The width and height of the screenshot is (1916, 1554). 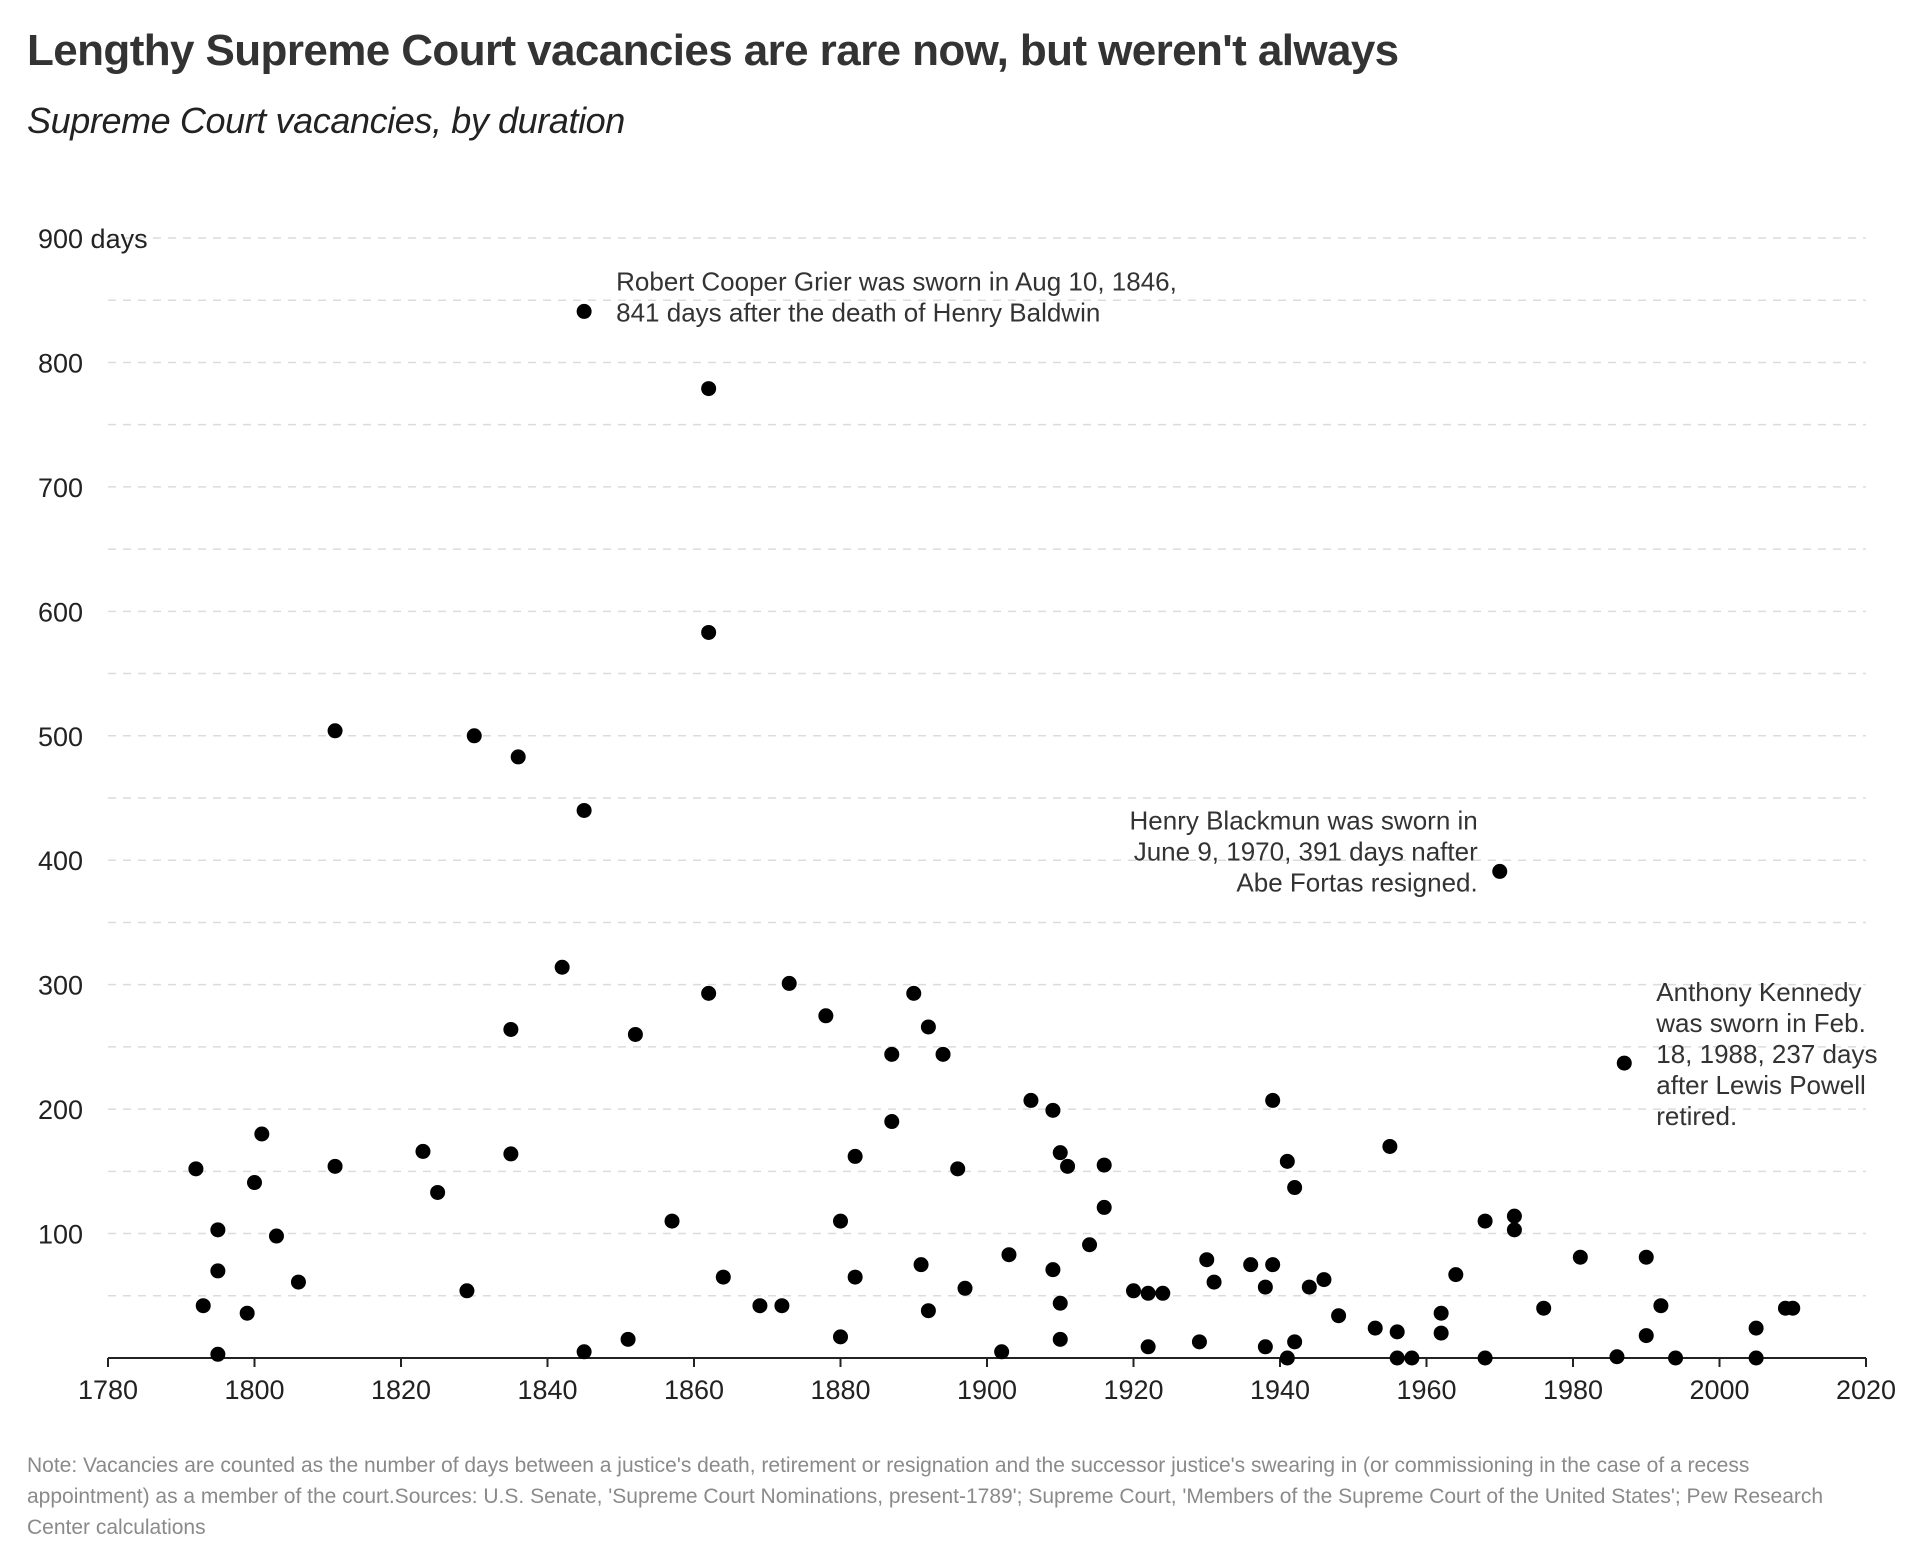 I want to click on y-tick-label: 800, so click(x=60, y=363).